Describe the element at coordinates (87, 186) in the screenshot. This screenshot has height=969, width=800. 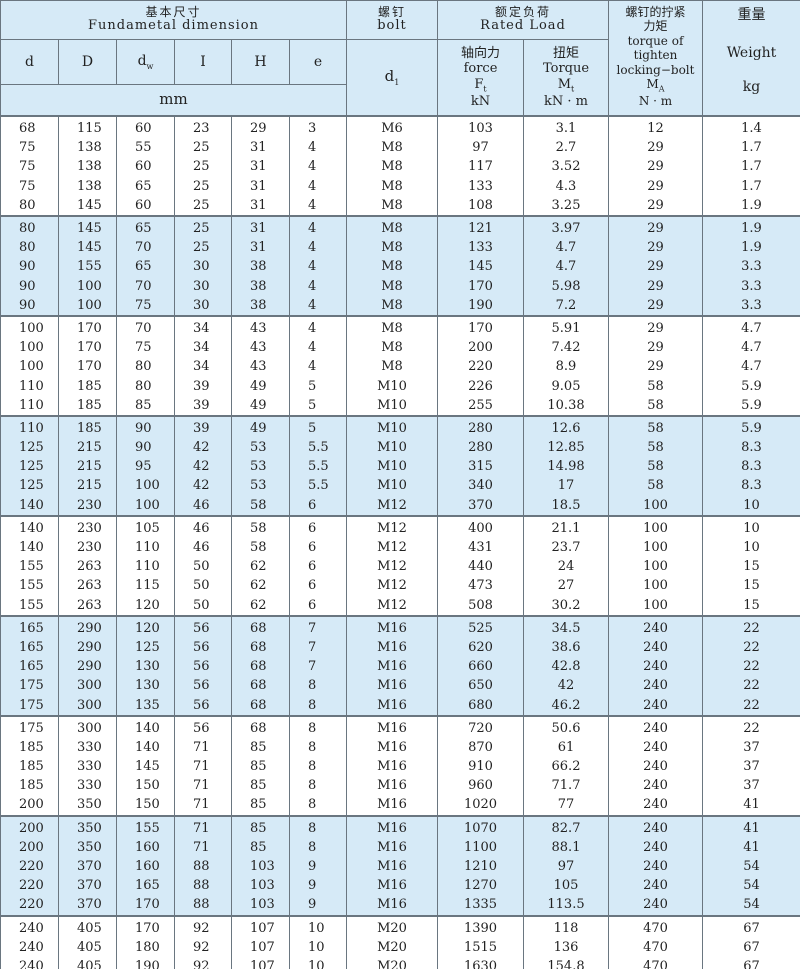
I see `cell-D: 138` at that location.